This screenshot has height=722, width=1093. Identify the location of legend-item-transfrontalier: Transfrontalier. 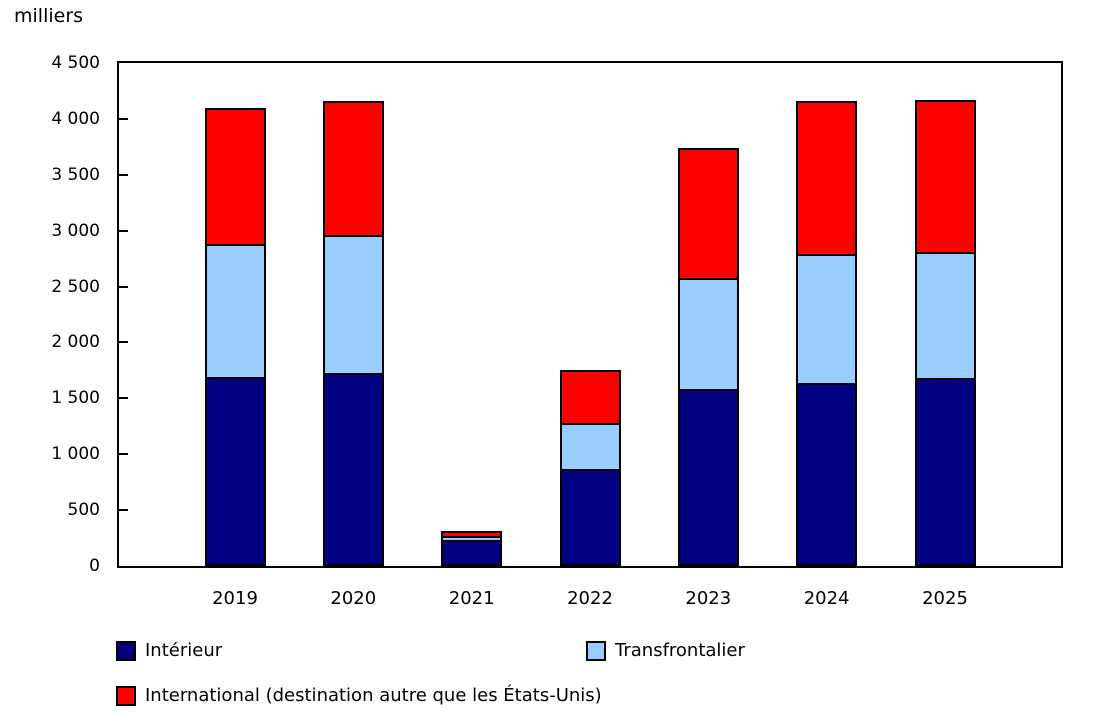
(665, 650).